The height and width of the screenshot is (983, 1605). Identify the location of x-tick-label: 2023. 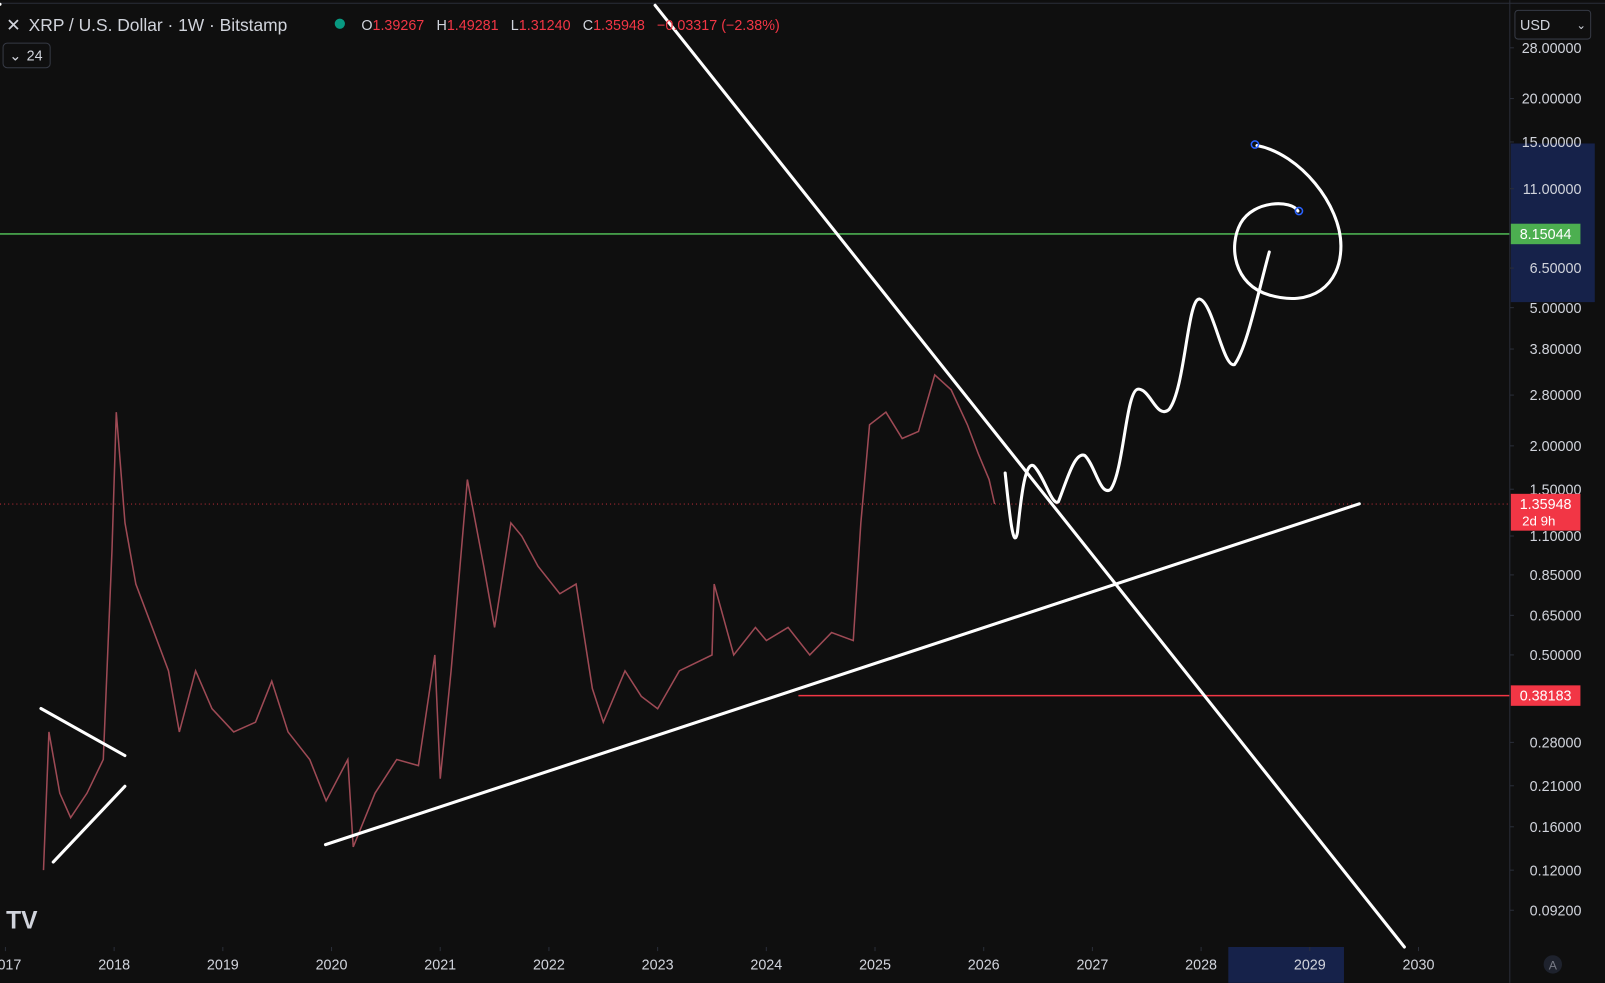
(658, 966).